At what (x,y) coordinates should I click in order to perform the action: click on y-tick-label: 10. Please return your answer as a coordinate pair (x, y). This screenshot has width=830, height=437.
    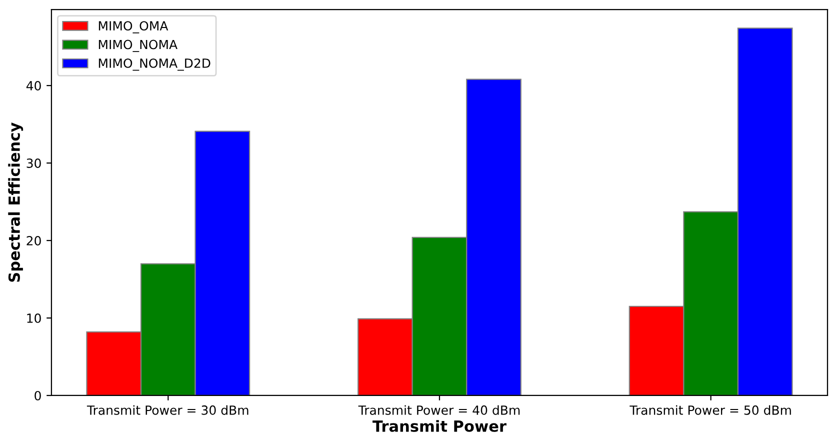
    Looking at the image, I should click on (34, 318).